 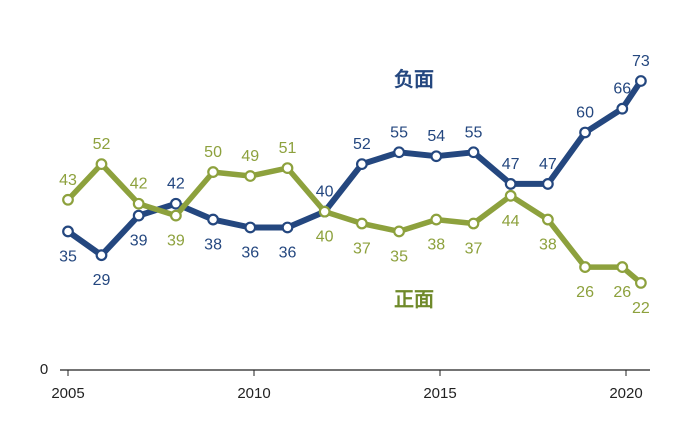 What do you see at coordinates (436, 136) in the screenshot?
I see `data-label-series-1: 54` at bounding box center [436, 136].